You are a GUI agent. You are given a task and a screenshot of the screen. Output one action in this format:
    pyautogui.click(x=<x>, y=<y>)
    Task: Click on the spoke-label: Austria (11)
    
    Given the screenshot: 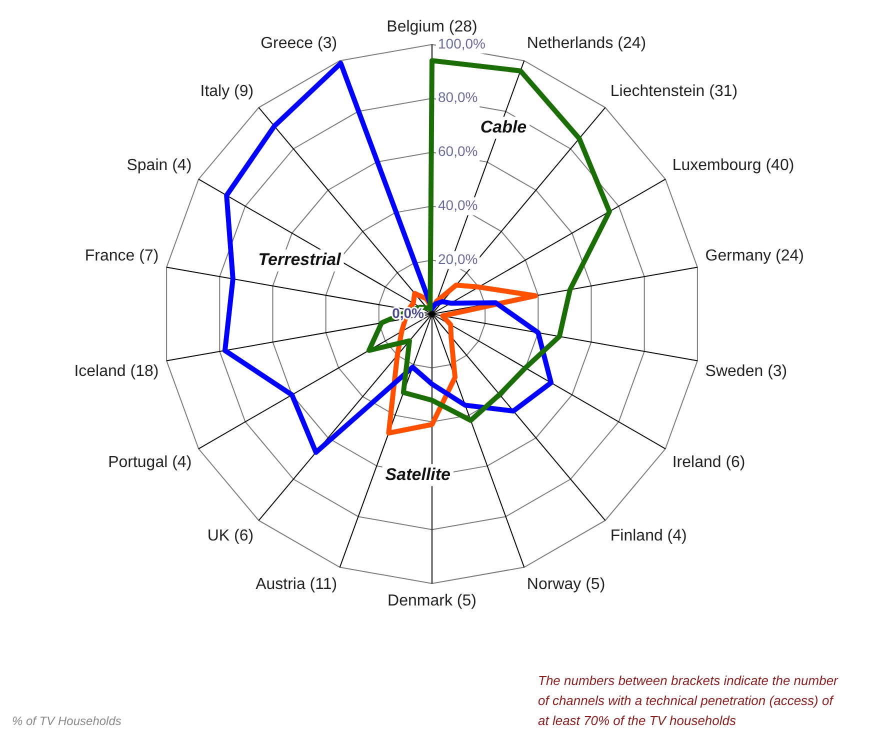 What is the action you would take?
    pyautogui.click(x=297, y=584)
    